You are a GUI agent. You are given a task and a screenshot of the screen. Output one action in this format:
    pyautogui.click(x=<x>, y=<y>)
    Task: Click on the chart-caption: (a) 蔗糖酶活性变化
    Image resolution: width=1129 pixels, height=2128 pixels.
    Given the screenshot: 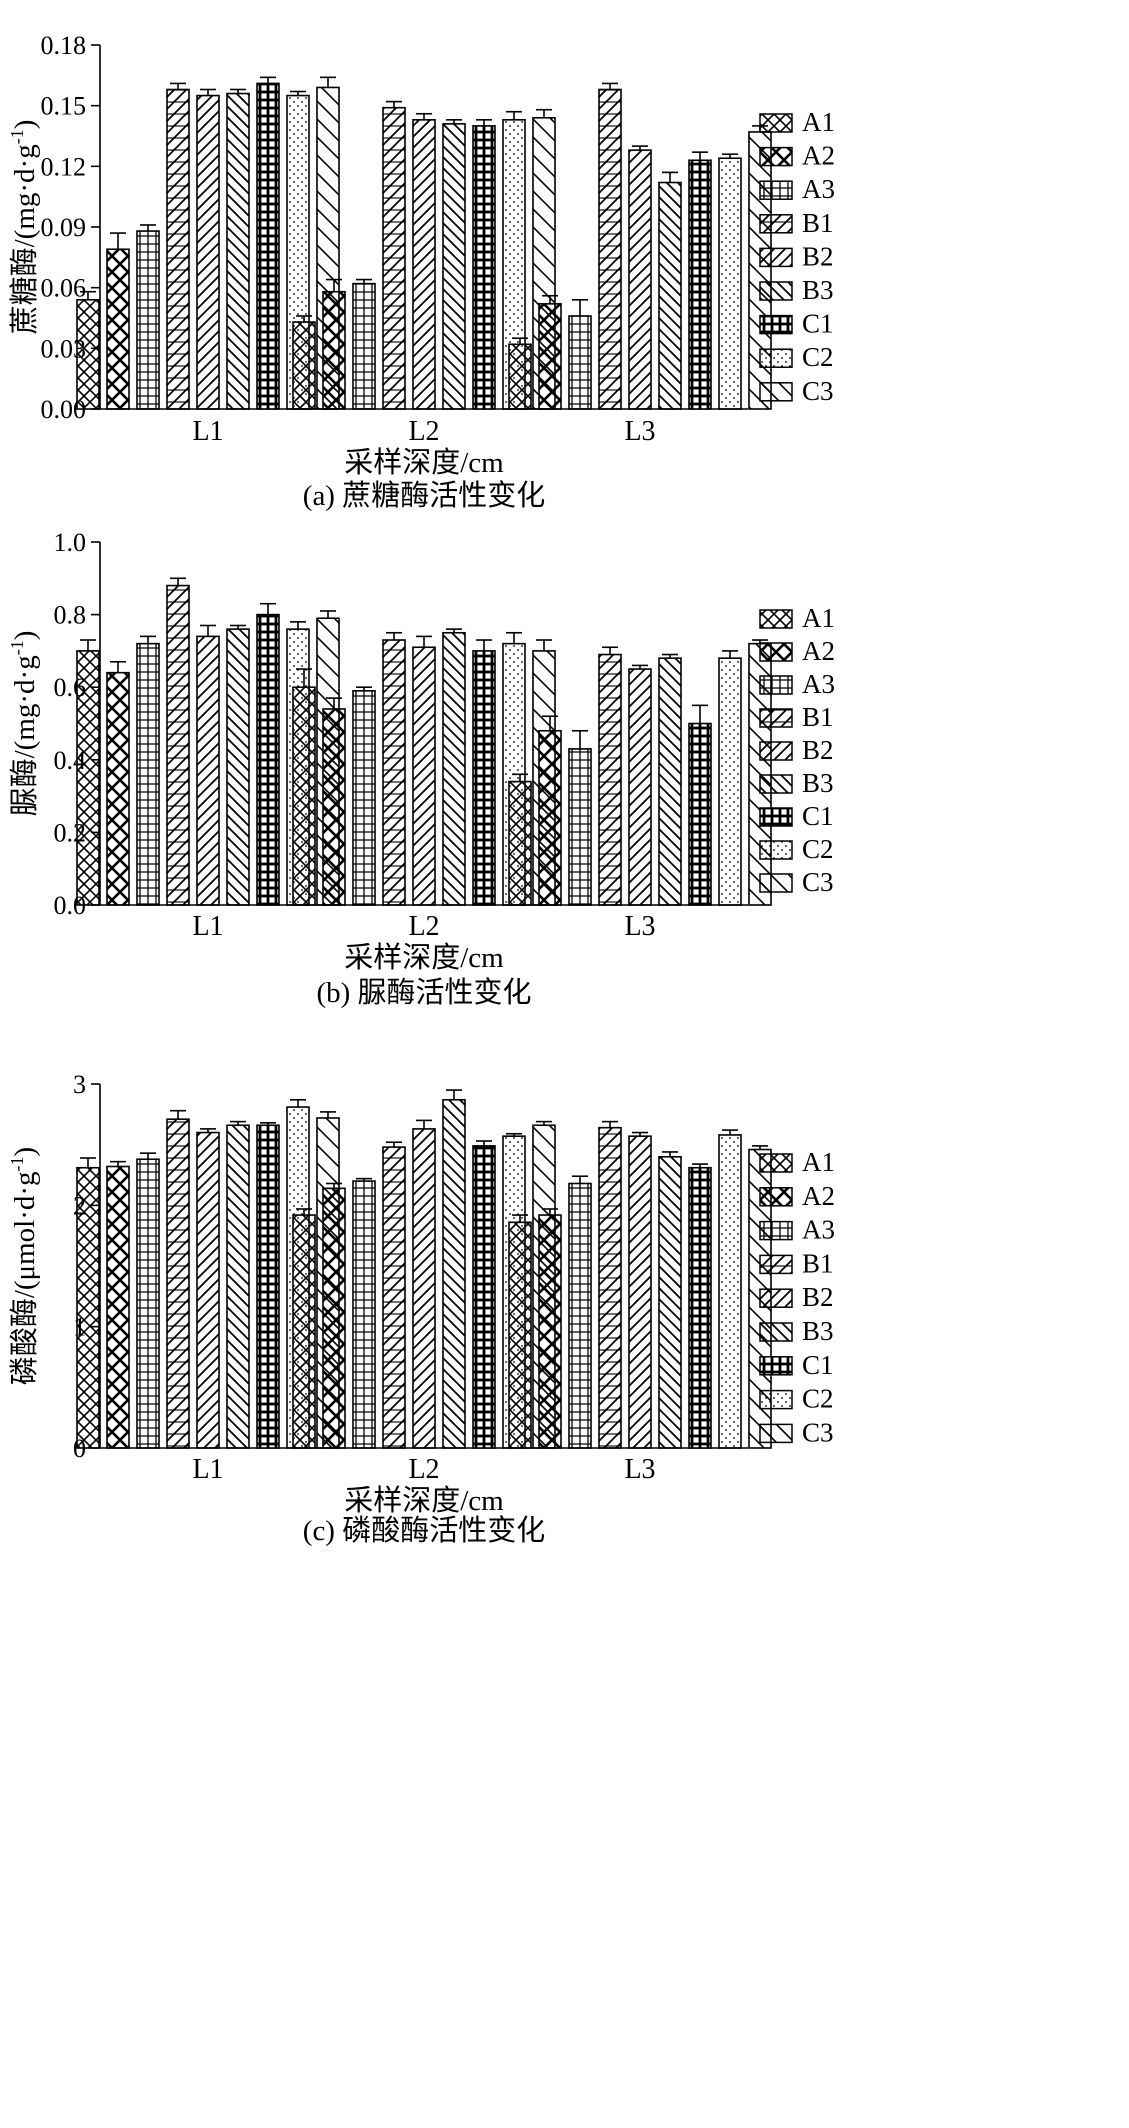 What is the action you would take?
    pyautogui.click(x=424, y=495)
    